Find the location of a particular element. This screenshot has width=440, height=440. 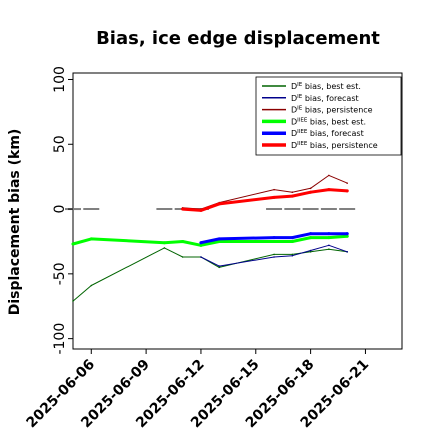

legend-entry: DIE bias, forecast is located at coordinates (310, 98).